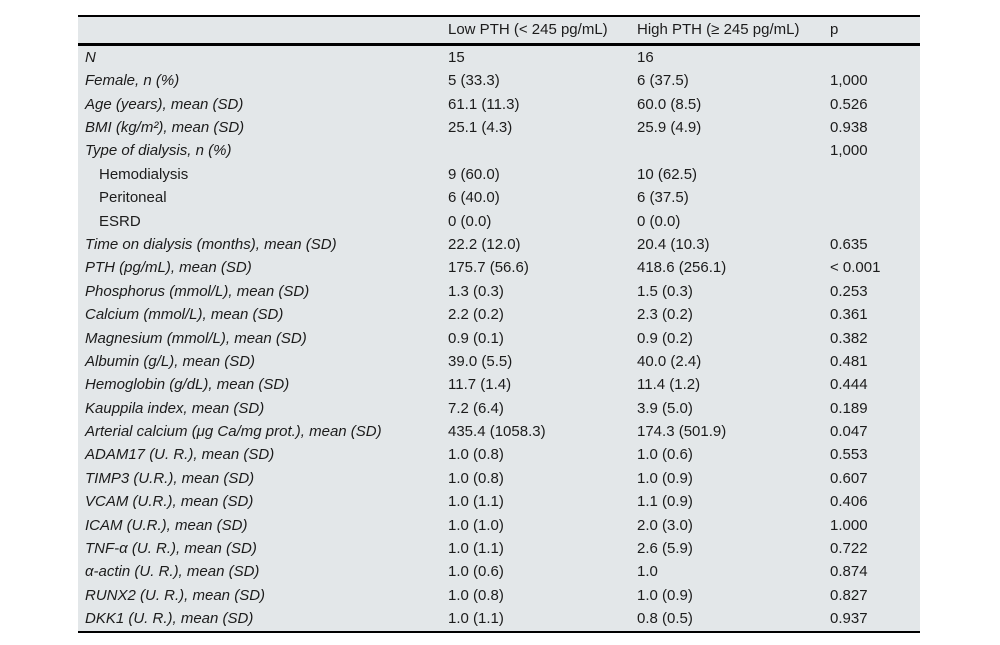 The width and height of the screenshot is (1000, 645). Describe the element at coordinates (480, 361) in the screenshot. I see `cell-low-pth: 39.0 (5.5)` at that location.